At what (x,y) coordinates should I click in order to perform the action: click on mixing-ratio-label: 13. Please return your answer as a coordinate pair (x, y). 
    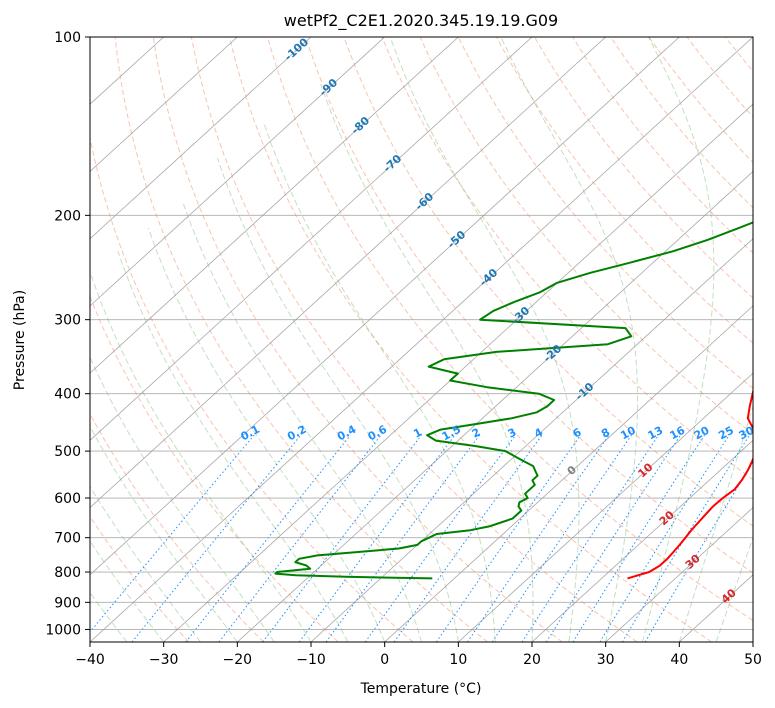
    Looking at the image, I should click on (656, 433).